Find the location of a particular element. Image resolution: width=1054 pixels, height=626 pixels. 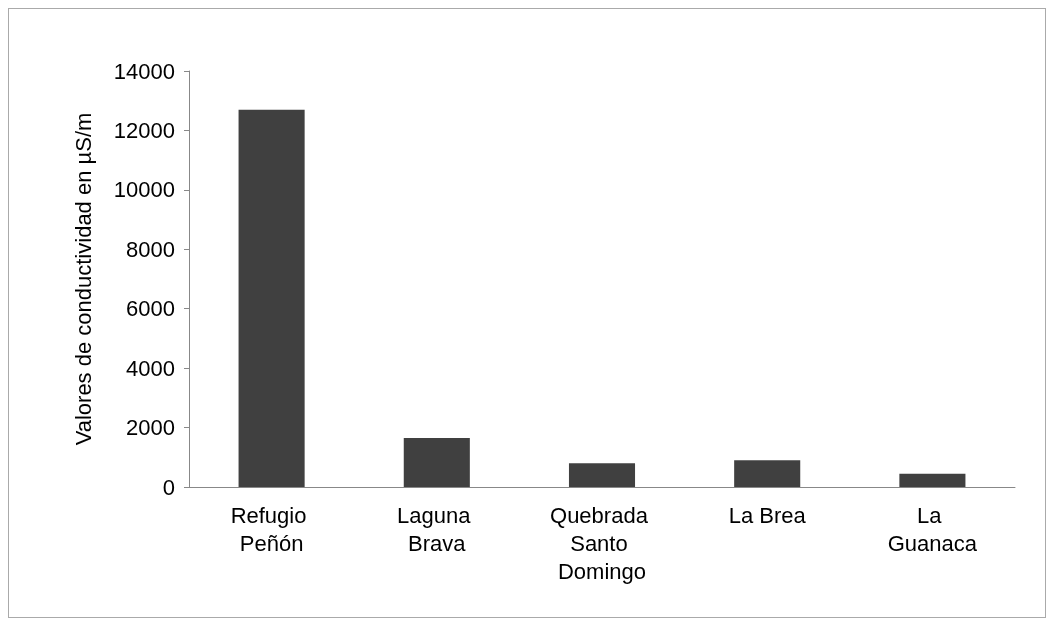

x-tick-label: La Brea is located at coordinates (767, 515).